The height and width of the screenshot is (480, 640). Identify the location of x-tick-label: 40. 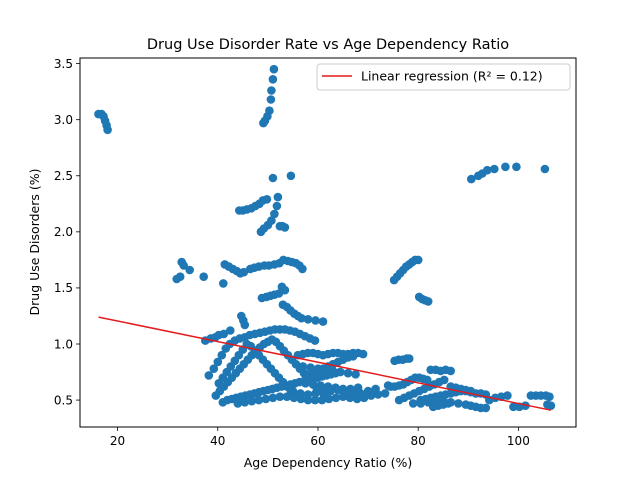
(217, 441).